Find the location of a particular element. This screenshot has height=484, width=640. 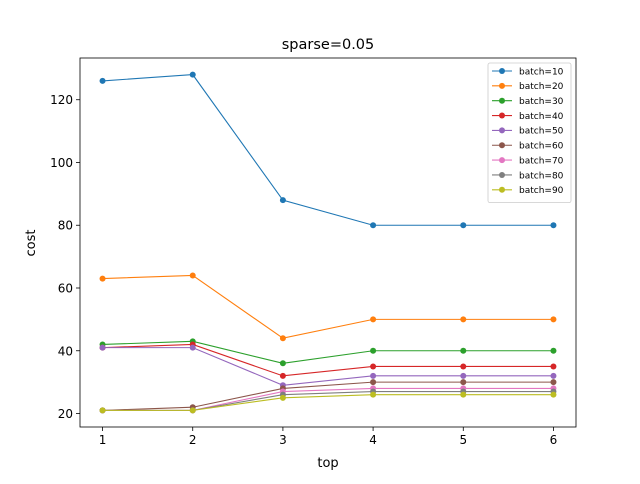

y-tick-label: 60 is located at coordinates (65, 288).